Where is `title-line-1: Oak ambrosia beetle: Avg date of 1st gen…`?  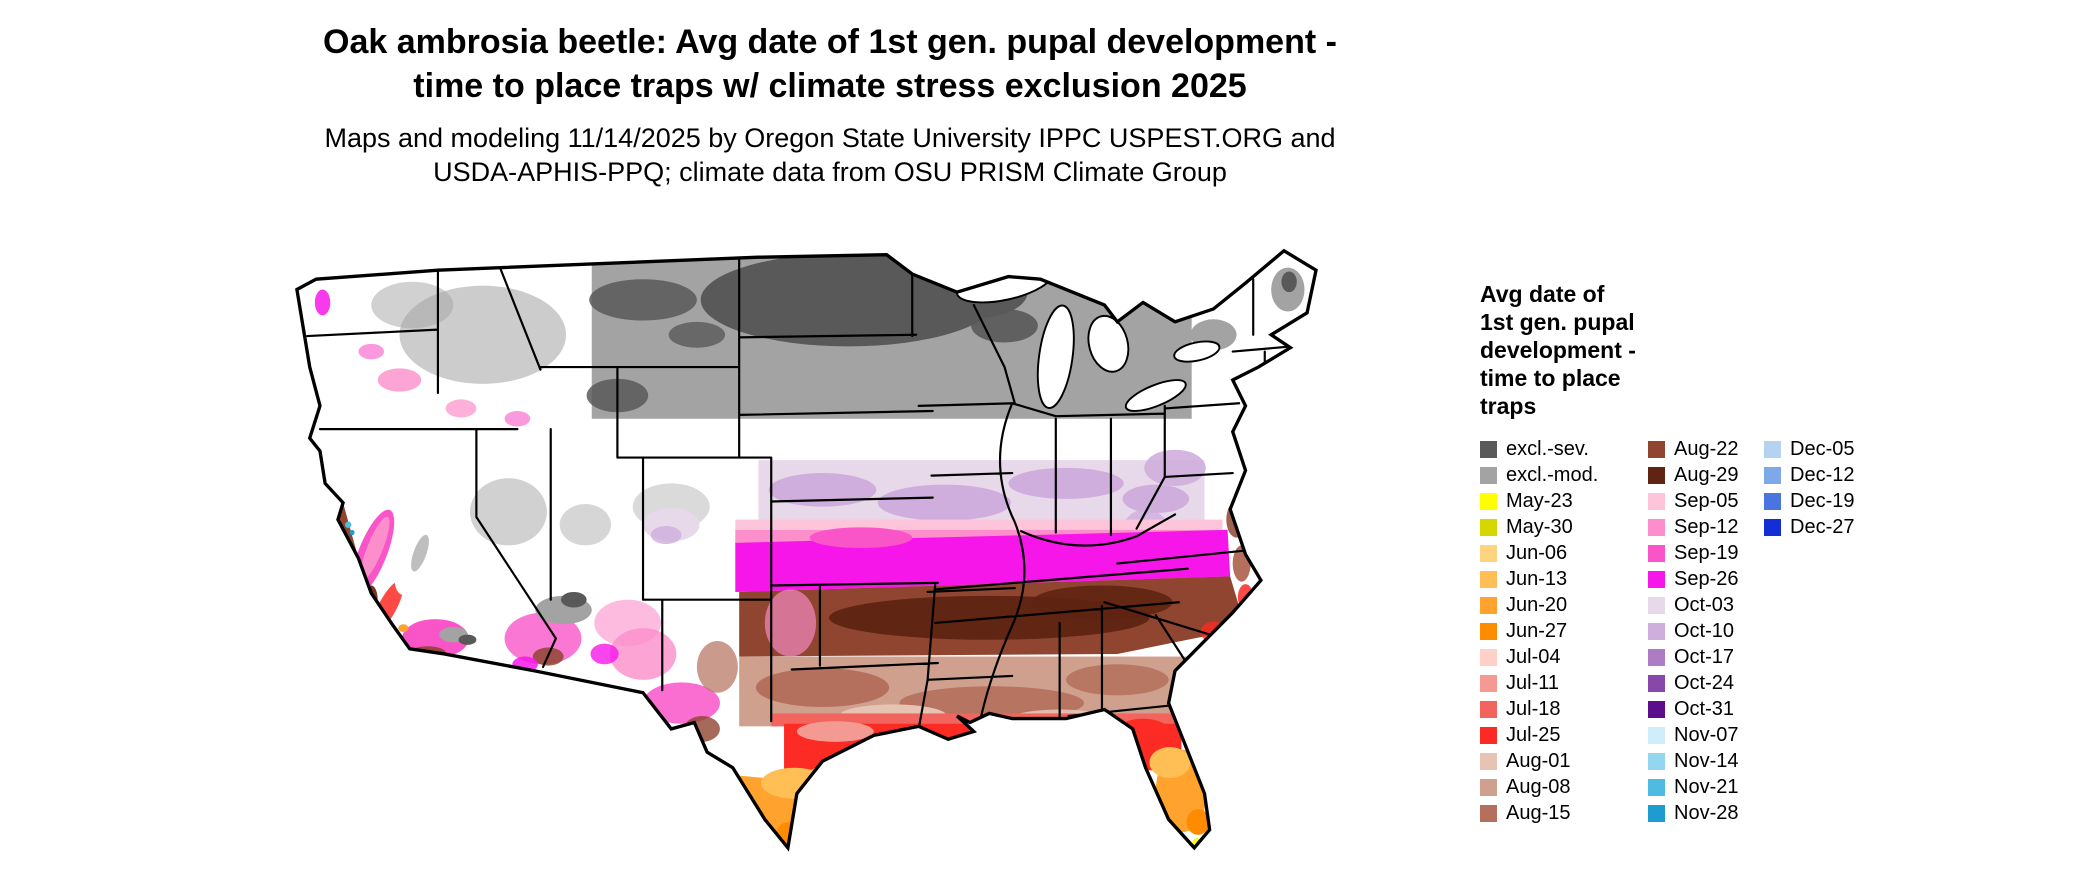
title-line-1: Oak ambrosia beetle: Avg date of 1st gen… is located at coordinates (830, 42).